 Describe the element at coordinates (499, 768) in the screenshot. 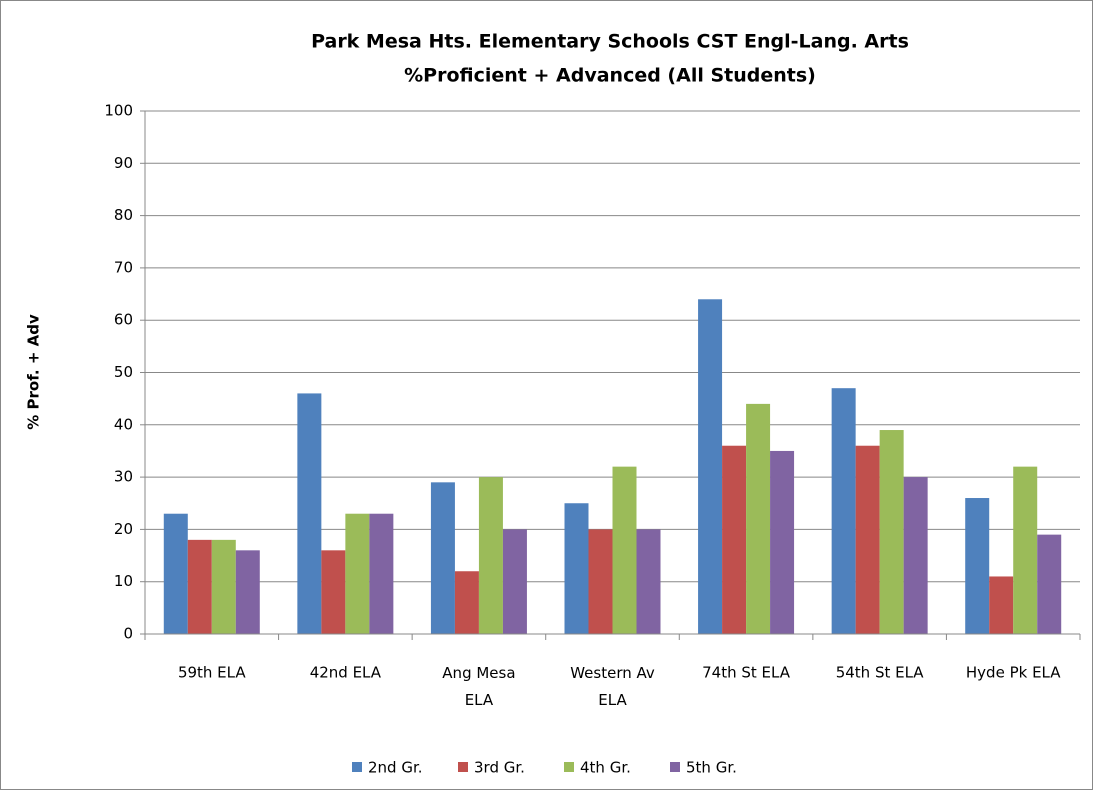

I see `legend-label: 3rd Gr.` at that location.